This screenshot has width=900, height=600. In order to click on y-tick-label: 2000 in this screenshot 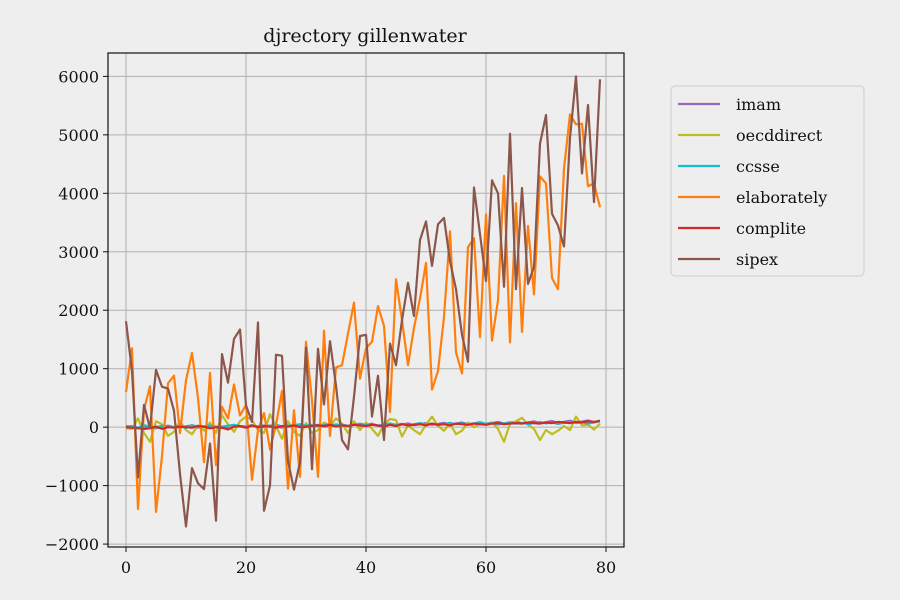, I will do `click(78, 310)`.